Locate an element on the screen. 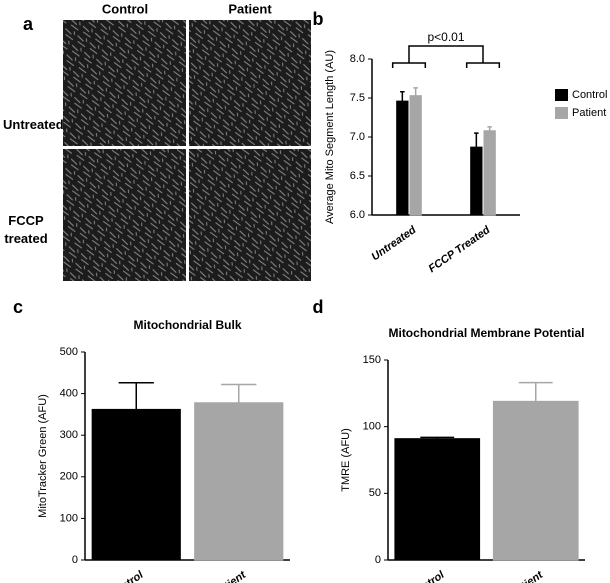 The width and height of the screenshot is (610, 583). chart-title: Mitochondrial Membrane Potential is located at coordinates (486, 333).